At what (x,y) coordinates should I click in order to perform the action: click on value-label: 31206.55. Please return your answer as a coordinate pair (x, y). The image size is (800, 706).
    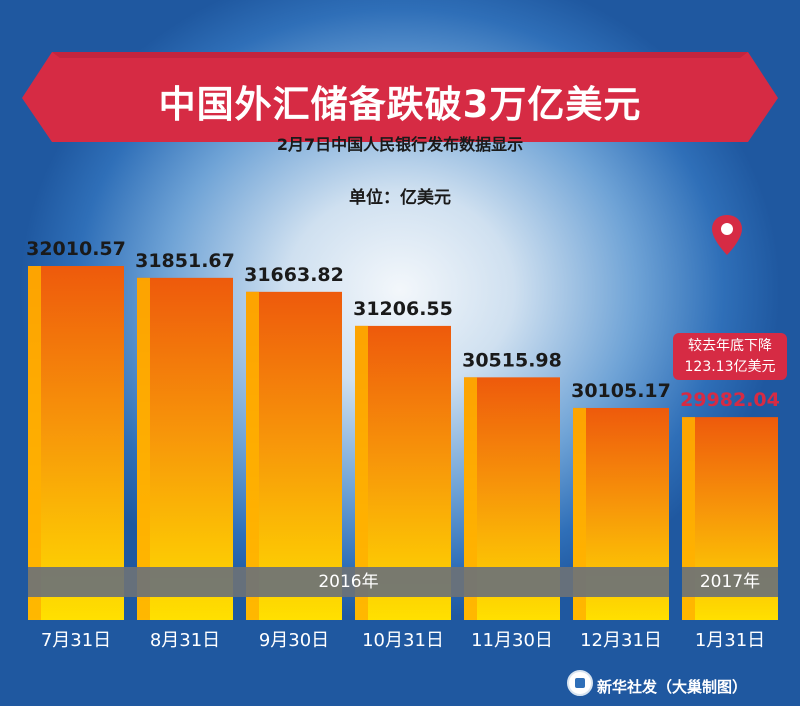
    Looking at the image, I should click on (403, 309).